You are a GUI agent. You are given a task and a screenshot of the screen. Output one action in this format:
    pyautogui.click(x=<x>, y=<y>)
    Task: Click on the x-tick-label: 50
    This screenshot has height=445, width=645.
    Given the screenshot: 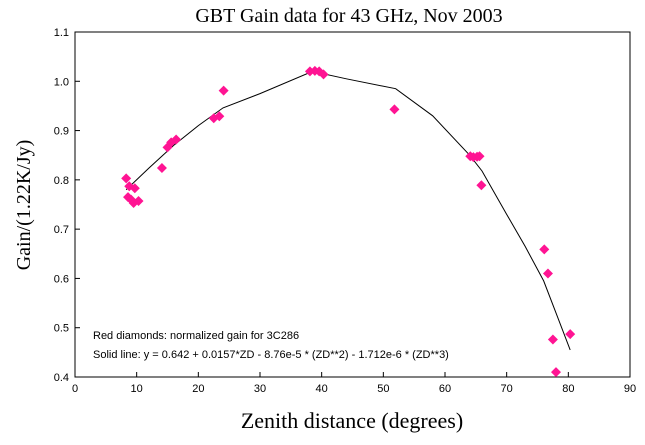 What is the action you would take?
    pyautogui.click(x=383, y=389)
    